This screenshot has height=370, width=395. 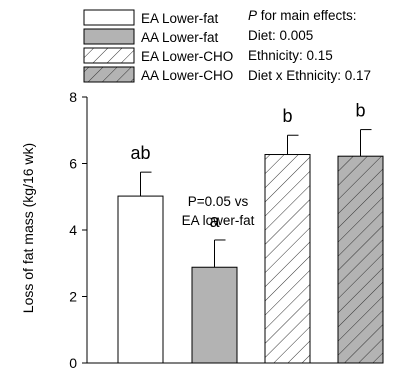 What do you see at coordinates (28, 228) in the screenshot?
I see `y-axis-label: Loss of fat mass (kg/16 wk)` at bounding box center [28, 228].